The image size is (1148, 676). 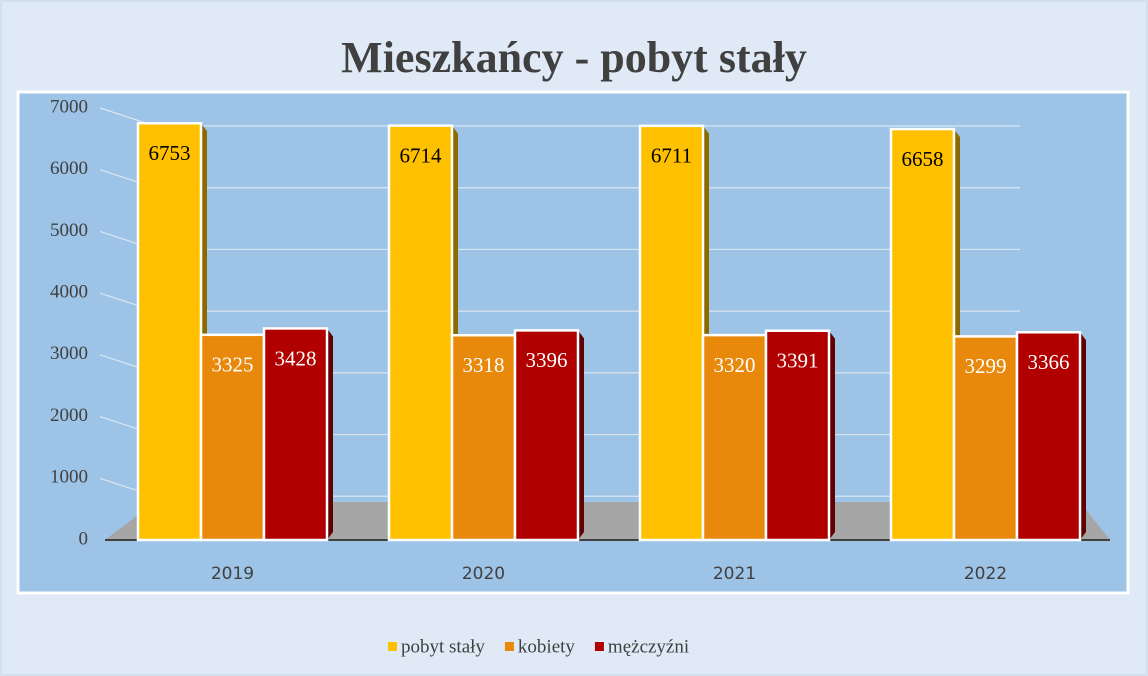 What do you see at coordinates (170, 153) in the screenshot?
I see `data-label: 6753` at bounding box center [170, 153].